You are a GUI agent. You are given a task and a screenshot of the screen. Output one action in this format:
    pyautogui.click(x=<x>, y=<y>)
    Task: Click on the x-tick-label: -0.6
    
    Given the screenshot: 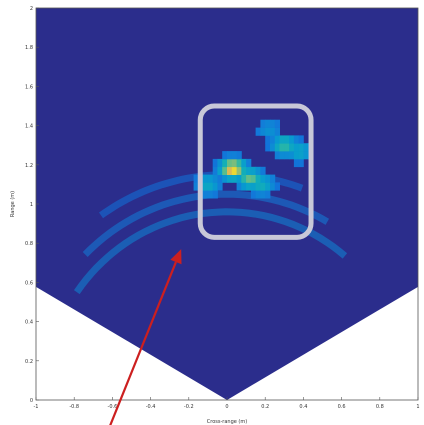 What is the action you would take?
    pyautogui.click(x=113, y=407)
    